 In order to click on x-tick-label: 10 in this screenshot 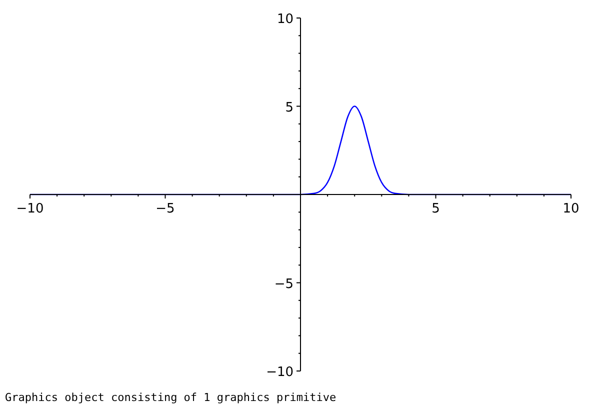, I will do `click(571, 209)`.